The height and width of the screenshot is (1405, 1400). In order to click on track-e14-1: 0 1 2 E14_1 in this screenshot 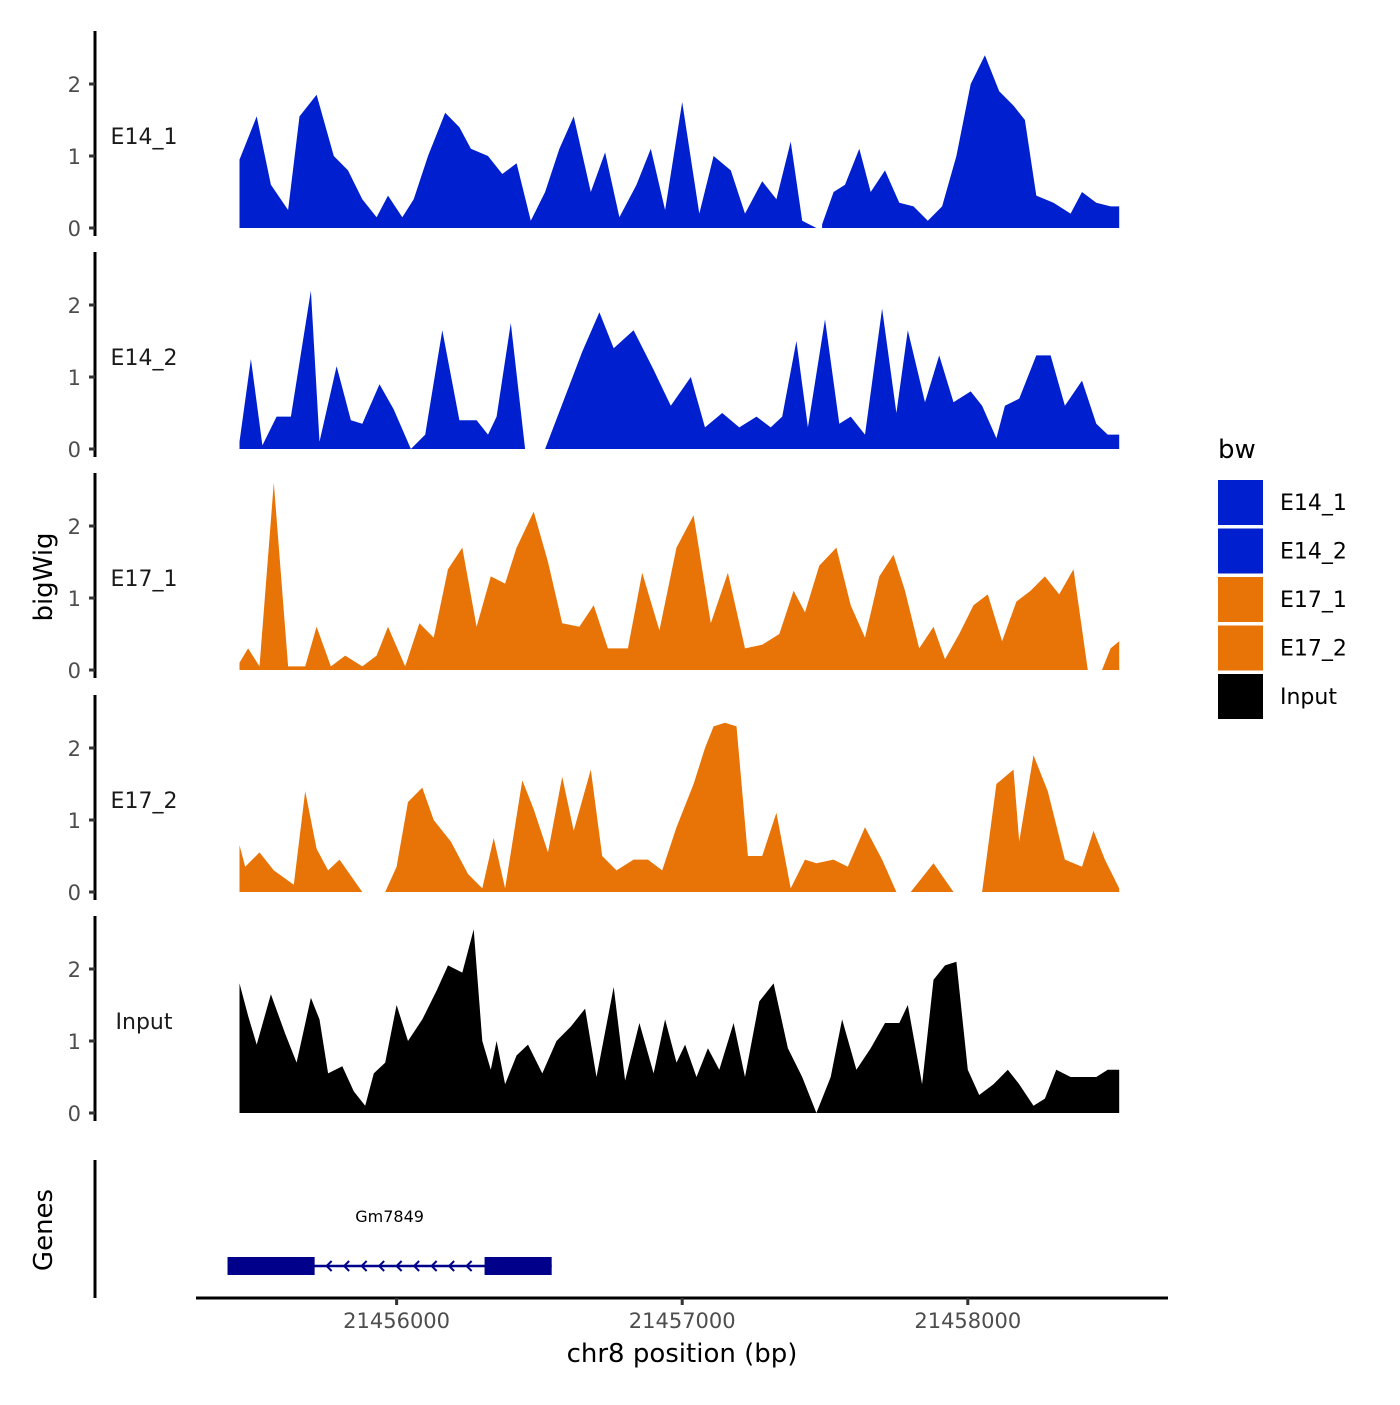, I will do `click(594, 136)`.